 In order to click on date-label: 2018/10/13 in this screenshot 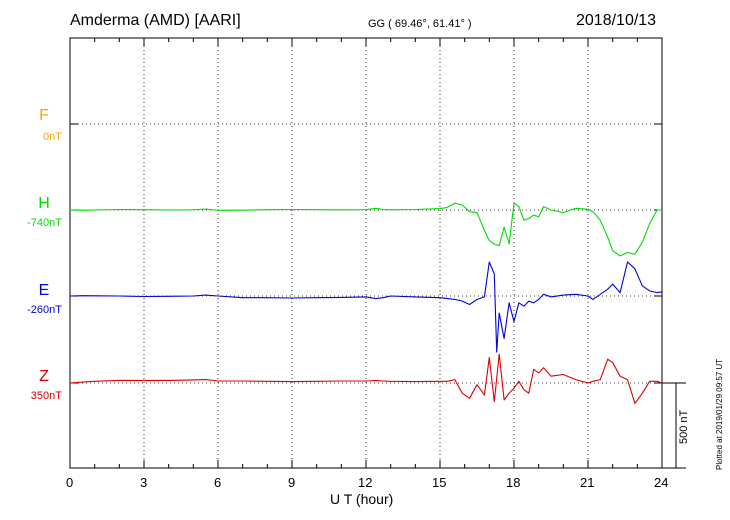, I will do `click(616, 20)`.